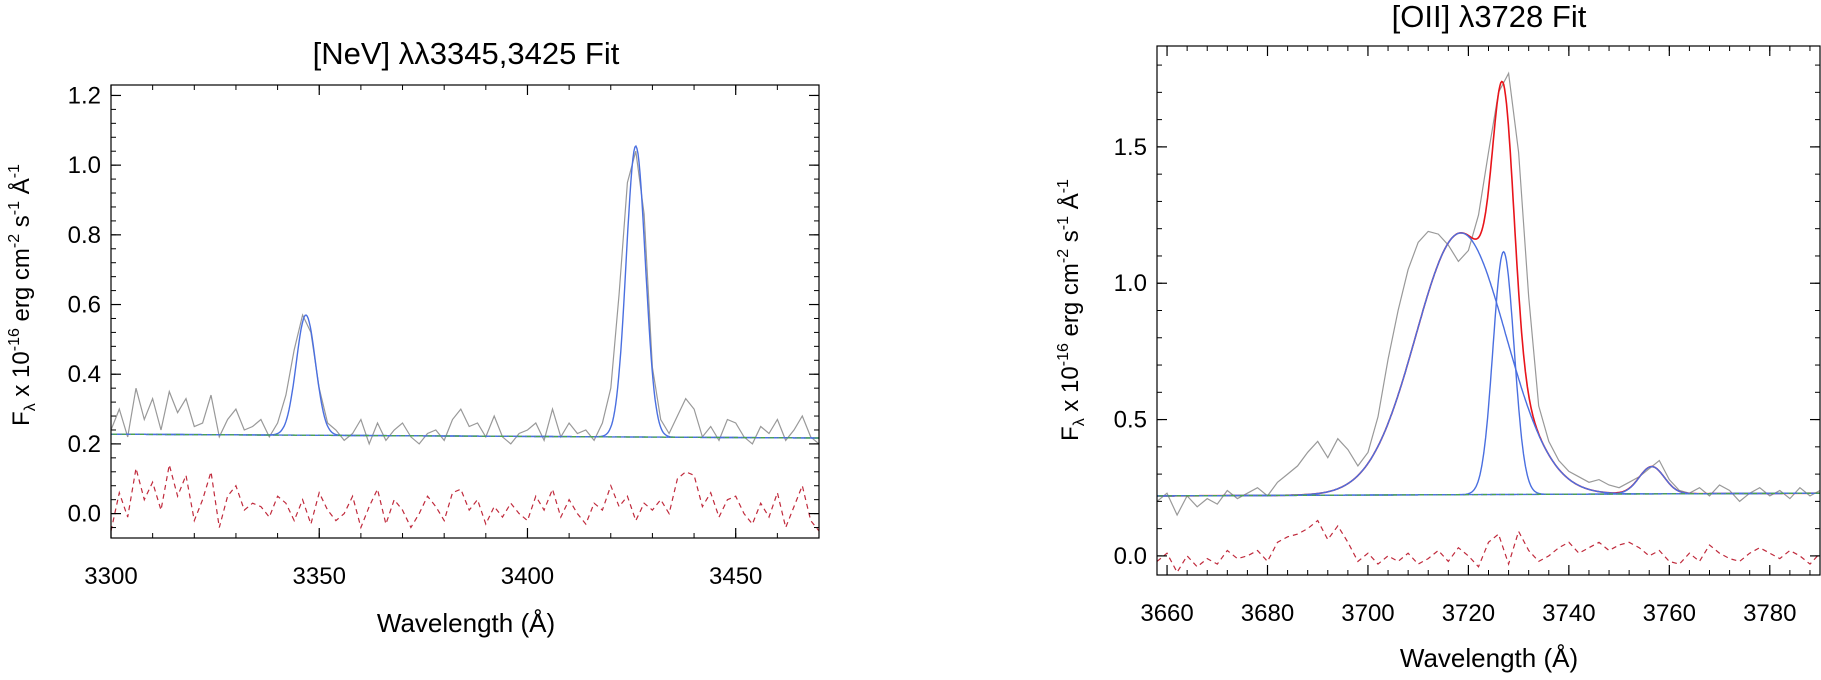 The width and height of the screenshot is (1821, 680). I want to click on oii-x-tick-label: 3680, so click(1267, 613).